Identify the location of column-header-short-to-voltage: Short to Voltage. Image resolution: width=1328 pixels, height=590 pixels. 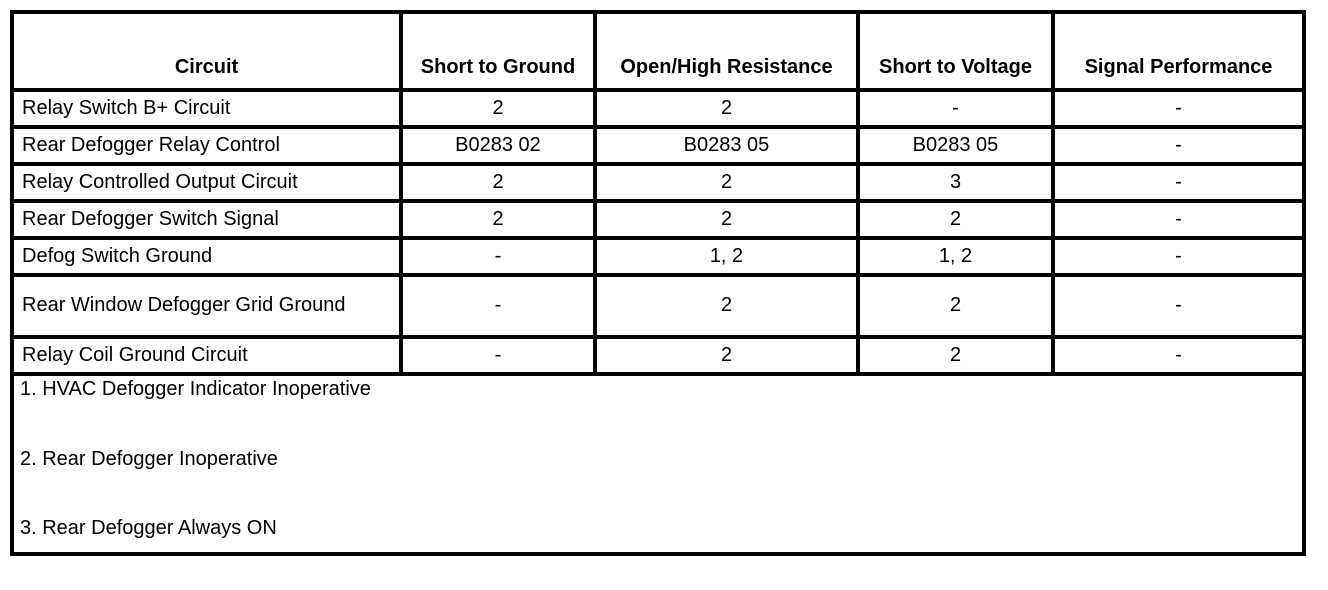
(955, 51).